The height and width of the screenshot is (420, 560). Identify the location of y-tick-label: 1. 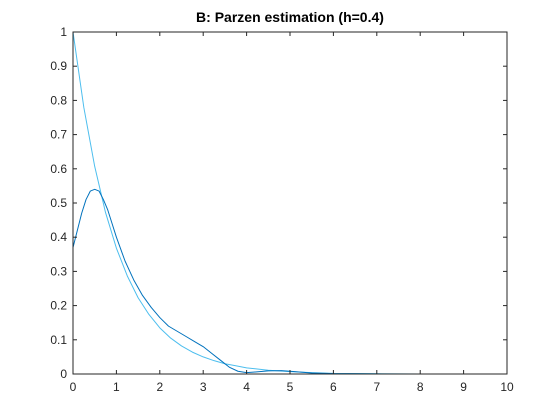
(63, 32).